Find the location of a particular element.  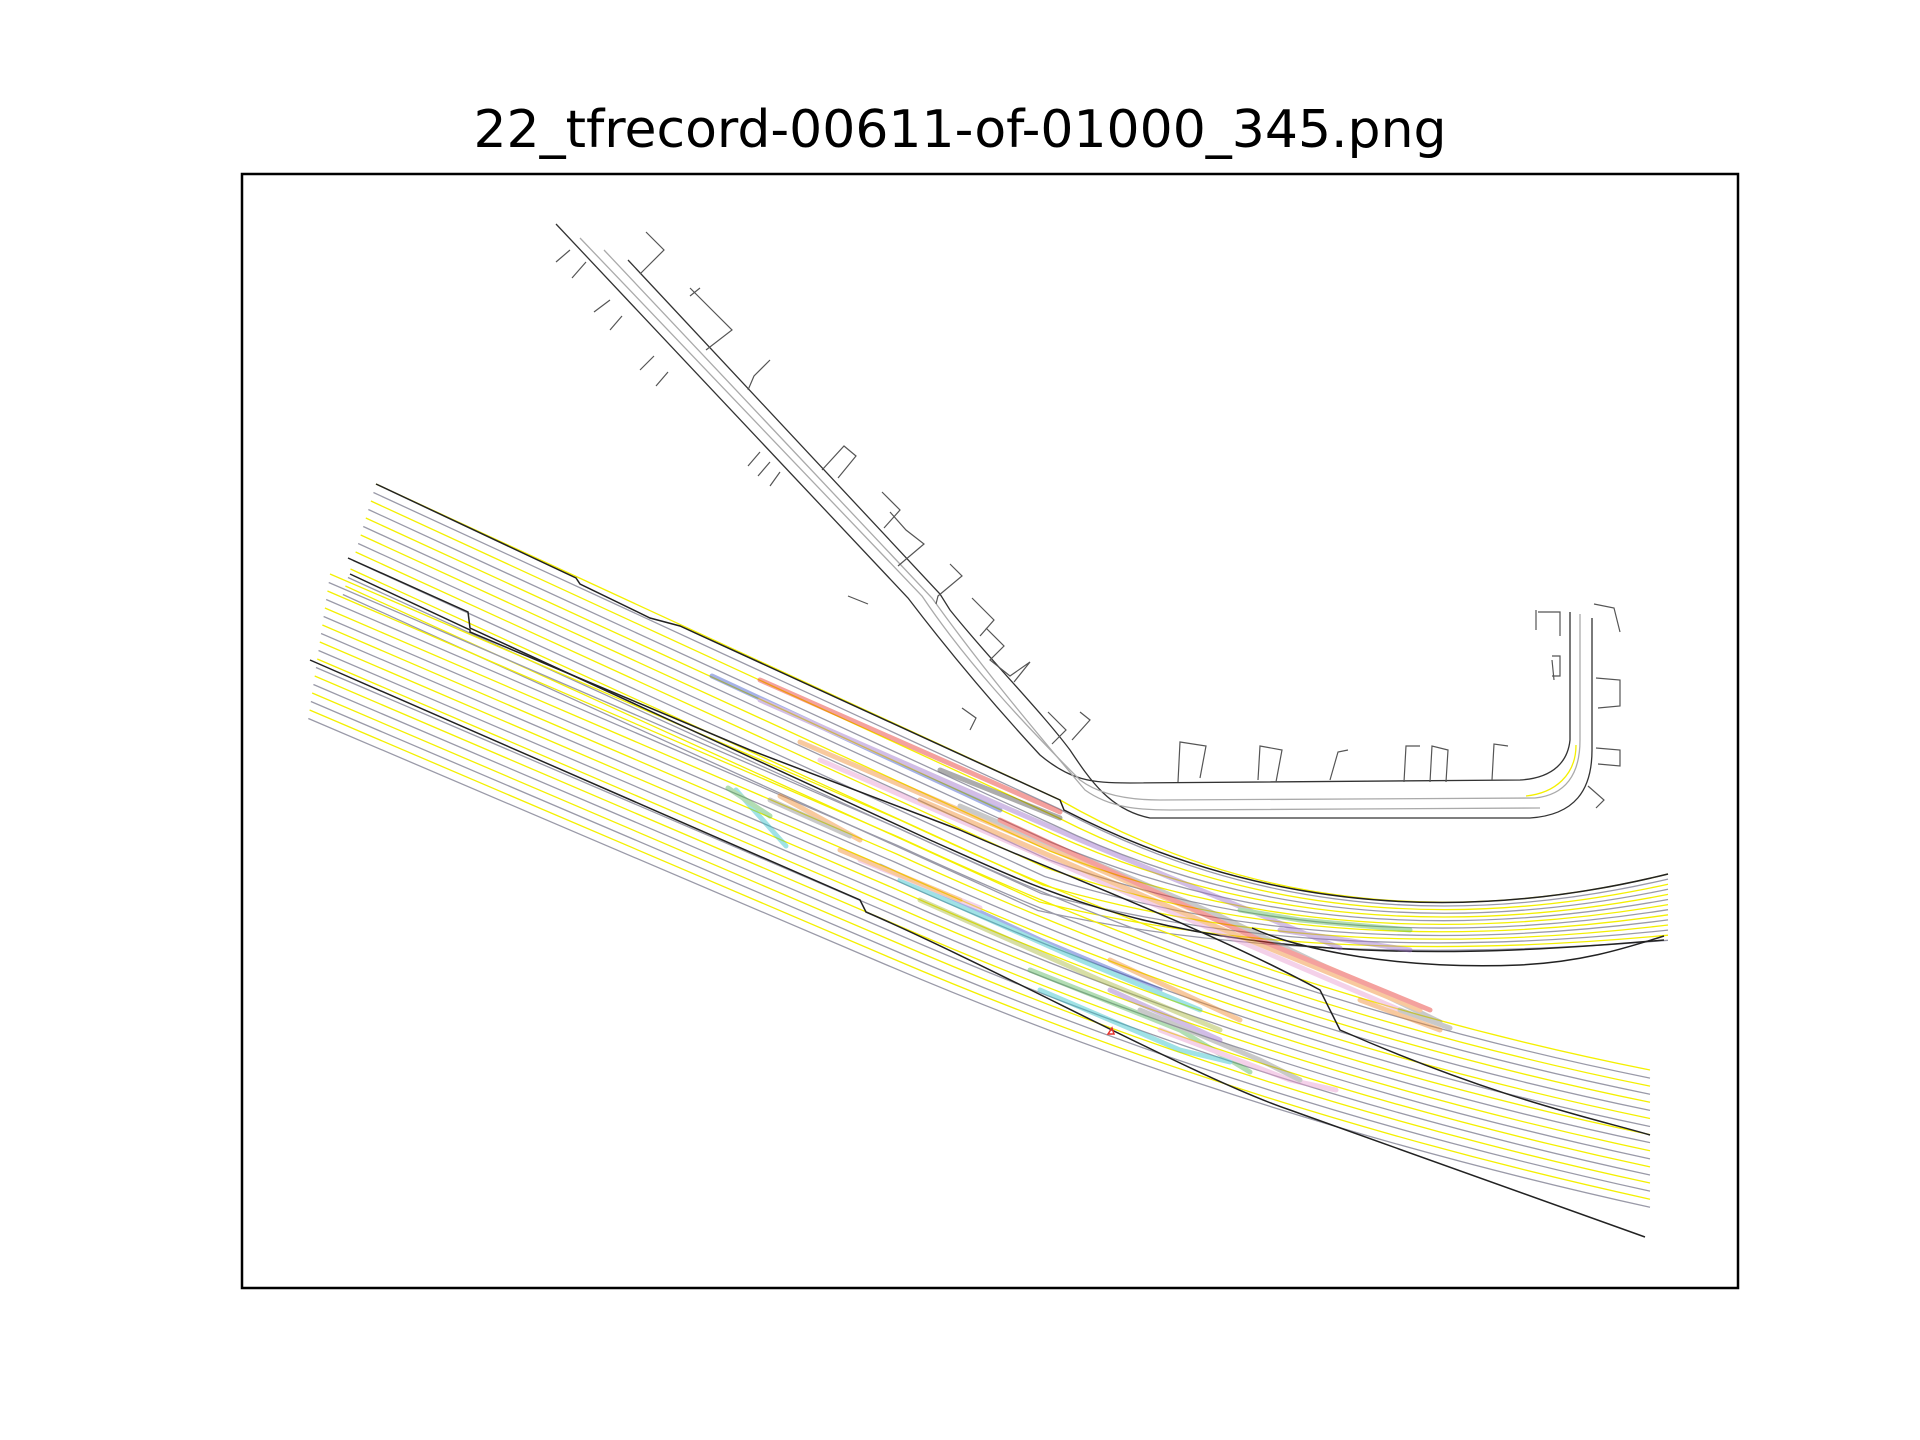

local-road-yellow is located at coordinates (1551, 770).